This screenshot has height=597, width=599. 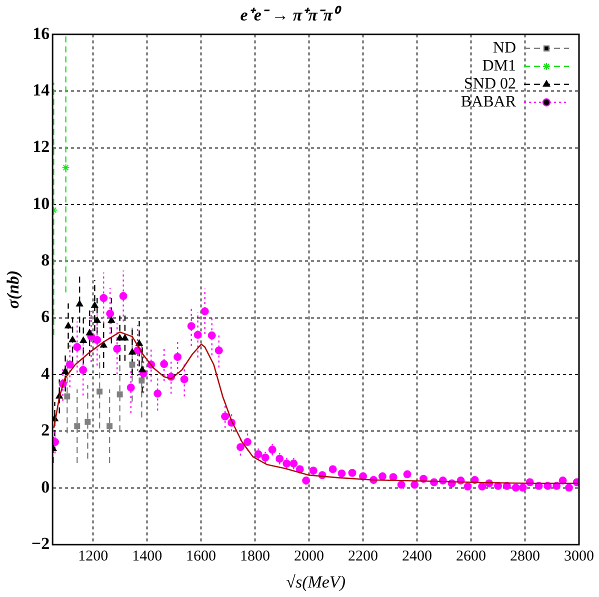 I want to click on legend-label: ND, so click(x=504, y=48).